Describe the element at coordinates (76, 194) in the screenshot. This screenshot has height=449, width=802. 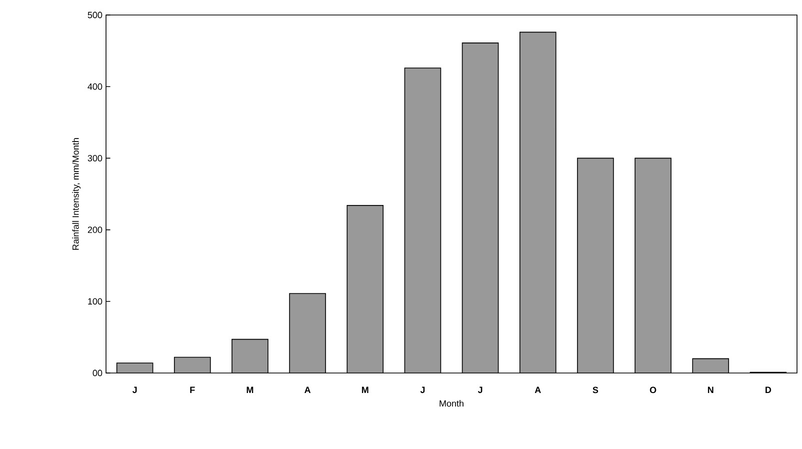
I see `y-axis-title: Rainfall Intensity, mm/Month` at that location.